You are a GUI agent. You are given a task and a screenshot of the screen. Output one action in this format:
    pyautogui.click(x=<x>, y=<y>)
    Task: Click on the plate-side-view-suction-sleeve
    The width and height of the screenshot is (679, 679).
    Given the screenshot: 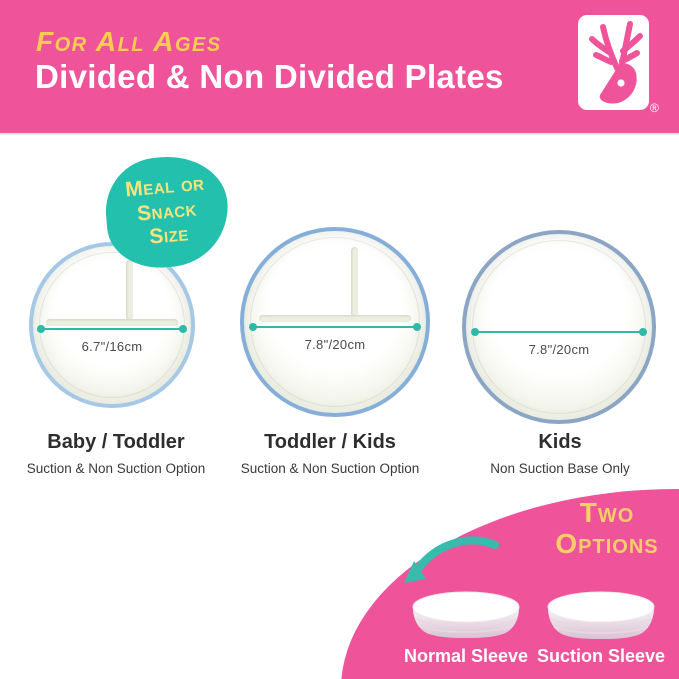 What is the action you would take?
    pyautogui.click(x=601, y=619)
    